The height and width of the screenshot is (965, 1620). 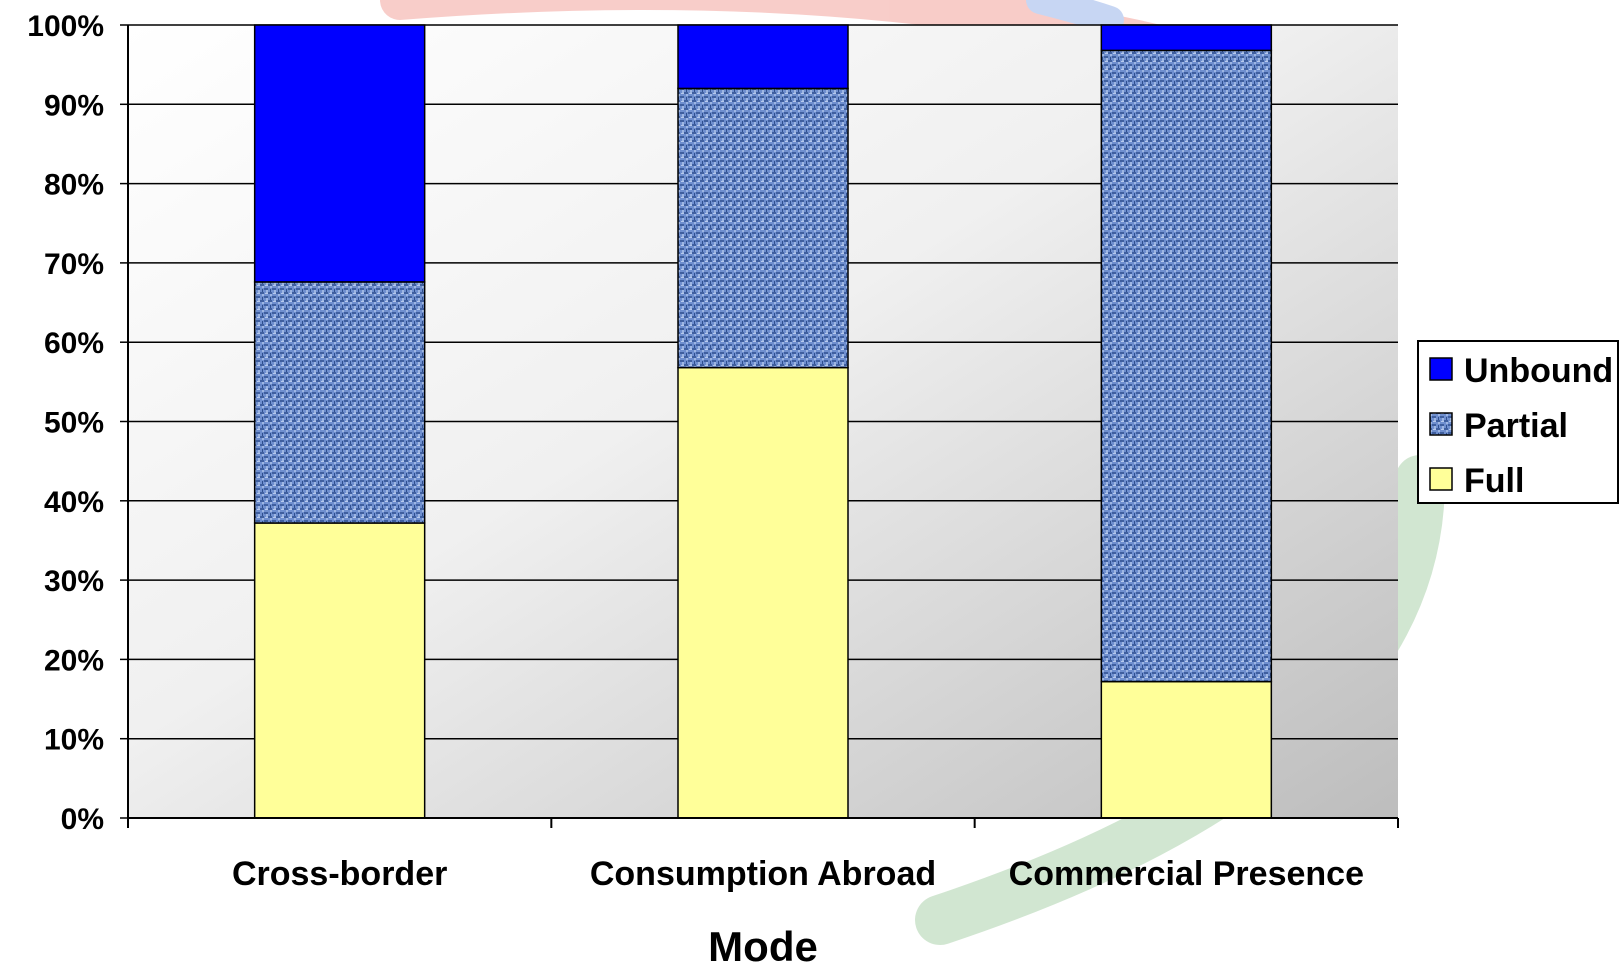 What do you see at coordinates (763, 944) in the screenshot?
I see `x-axis-title: Mode` at bounding box center [763, 944].